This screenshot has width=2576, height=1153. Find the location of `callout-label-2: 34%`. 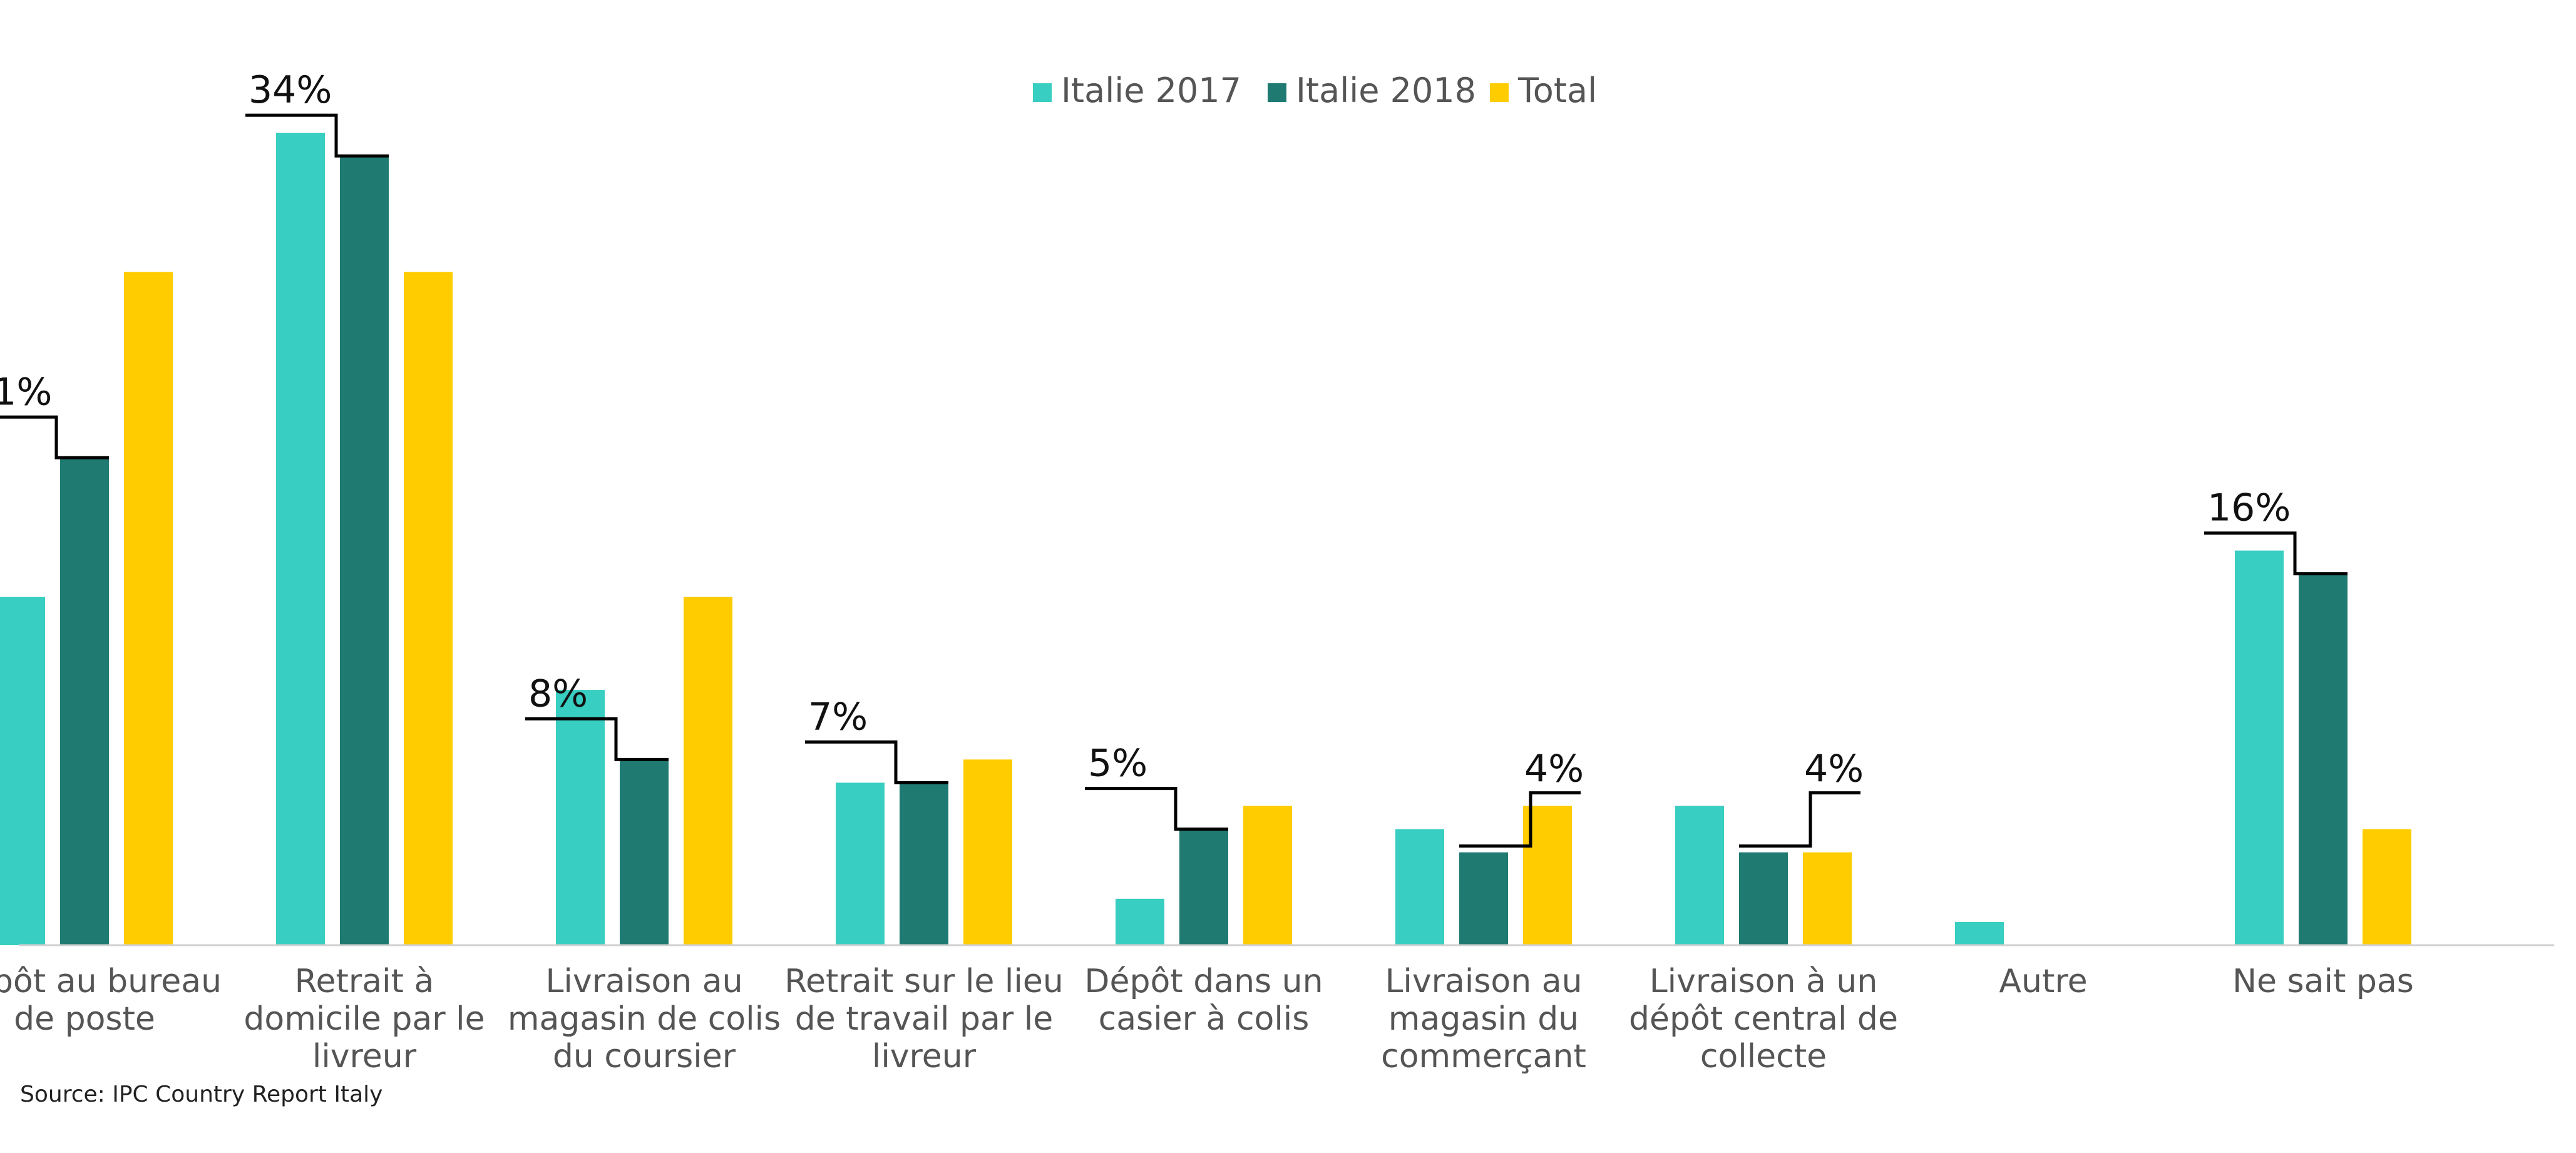

callout-label-2: 34% is located at coordinates (290, 90).